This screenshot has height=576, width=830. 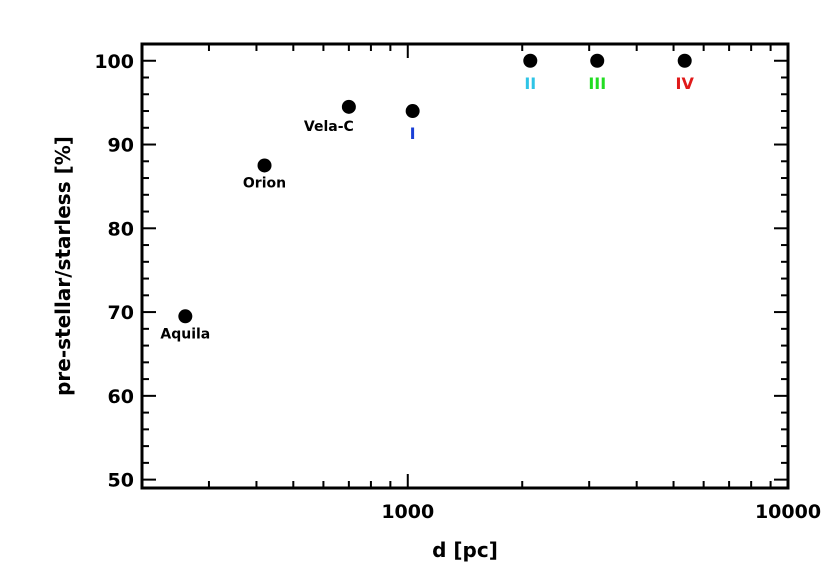 What do you see at coordinates (63, 266) in the screenshot?
I see `y-axis-title: pre-stellar/starless [%]` at bounding box center [63, 266].